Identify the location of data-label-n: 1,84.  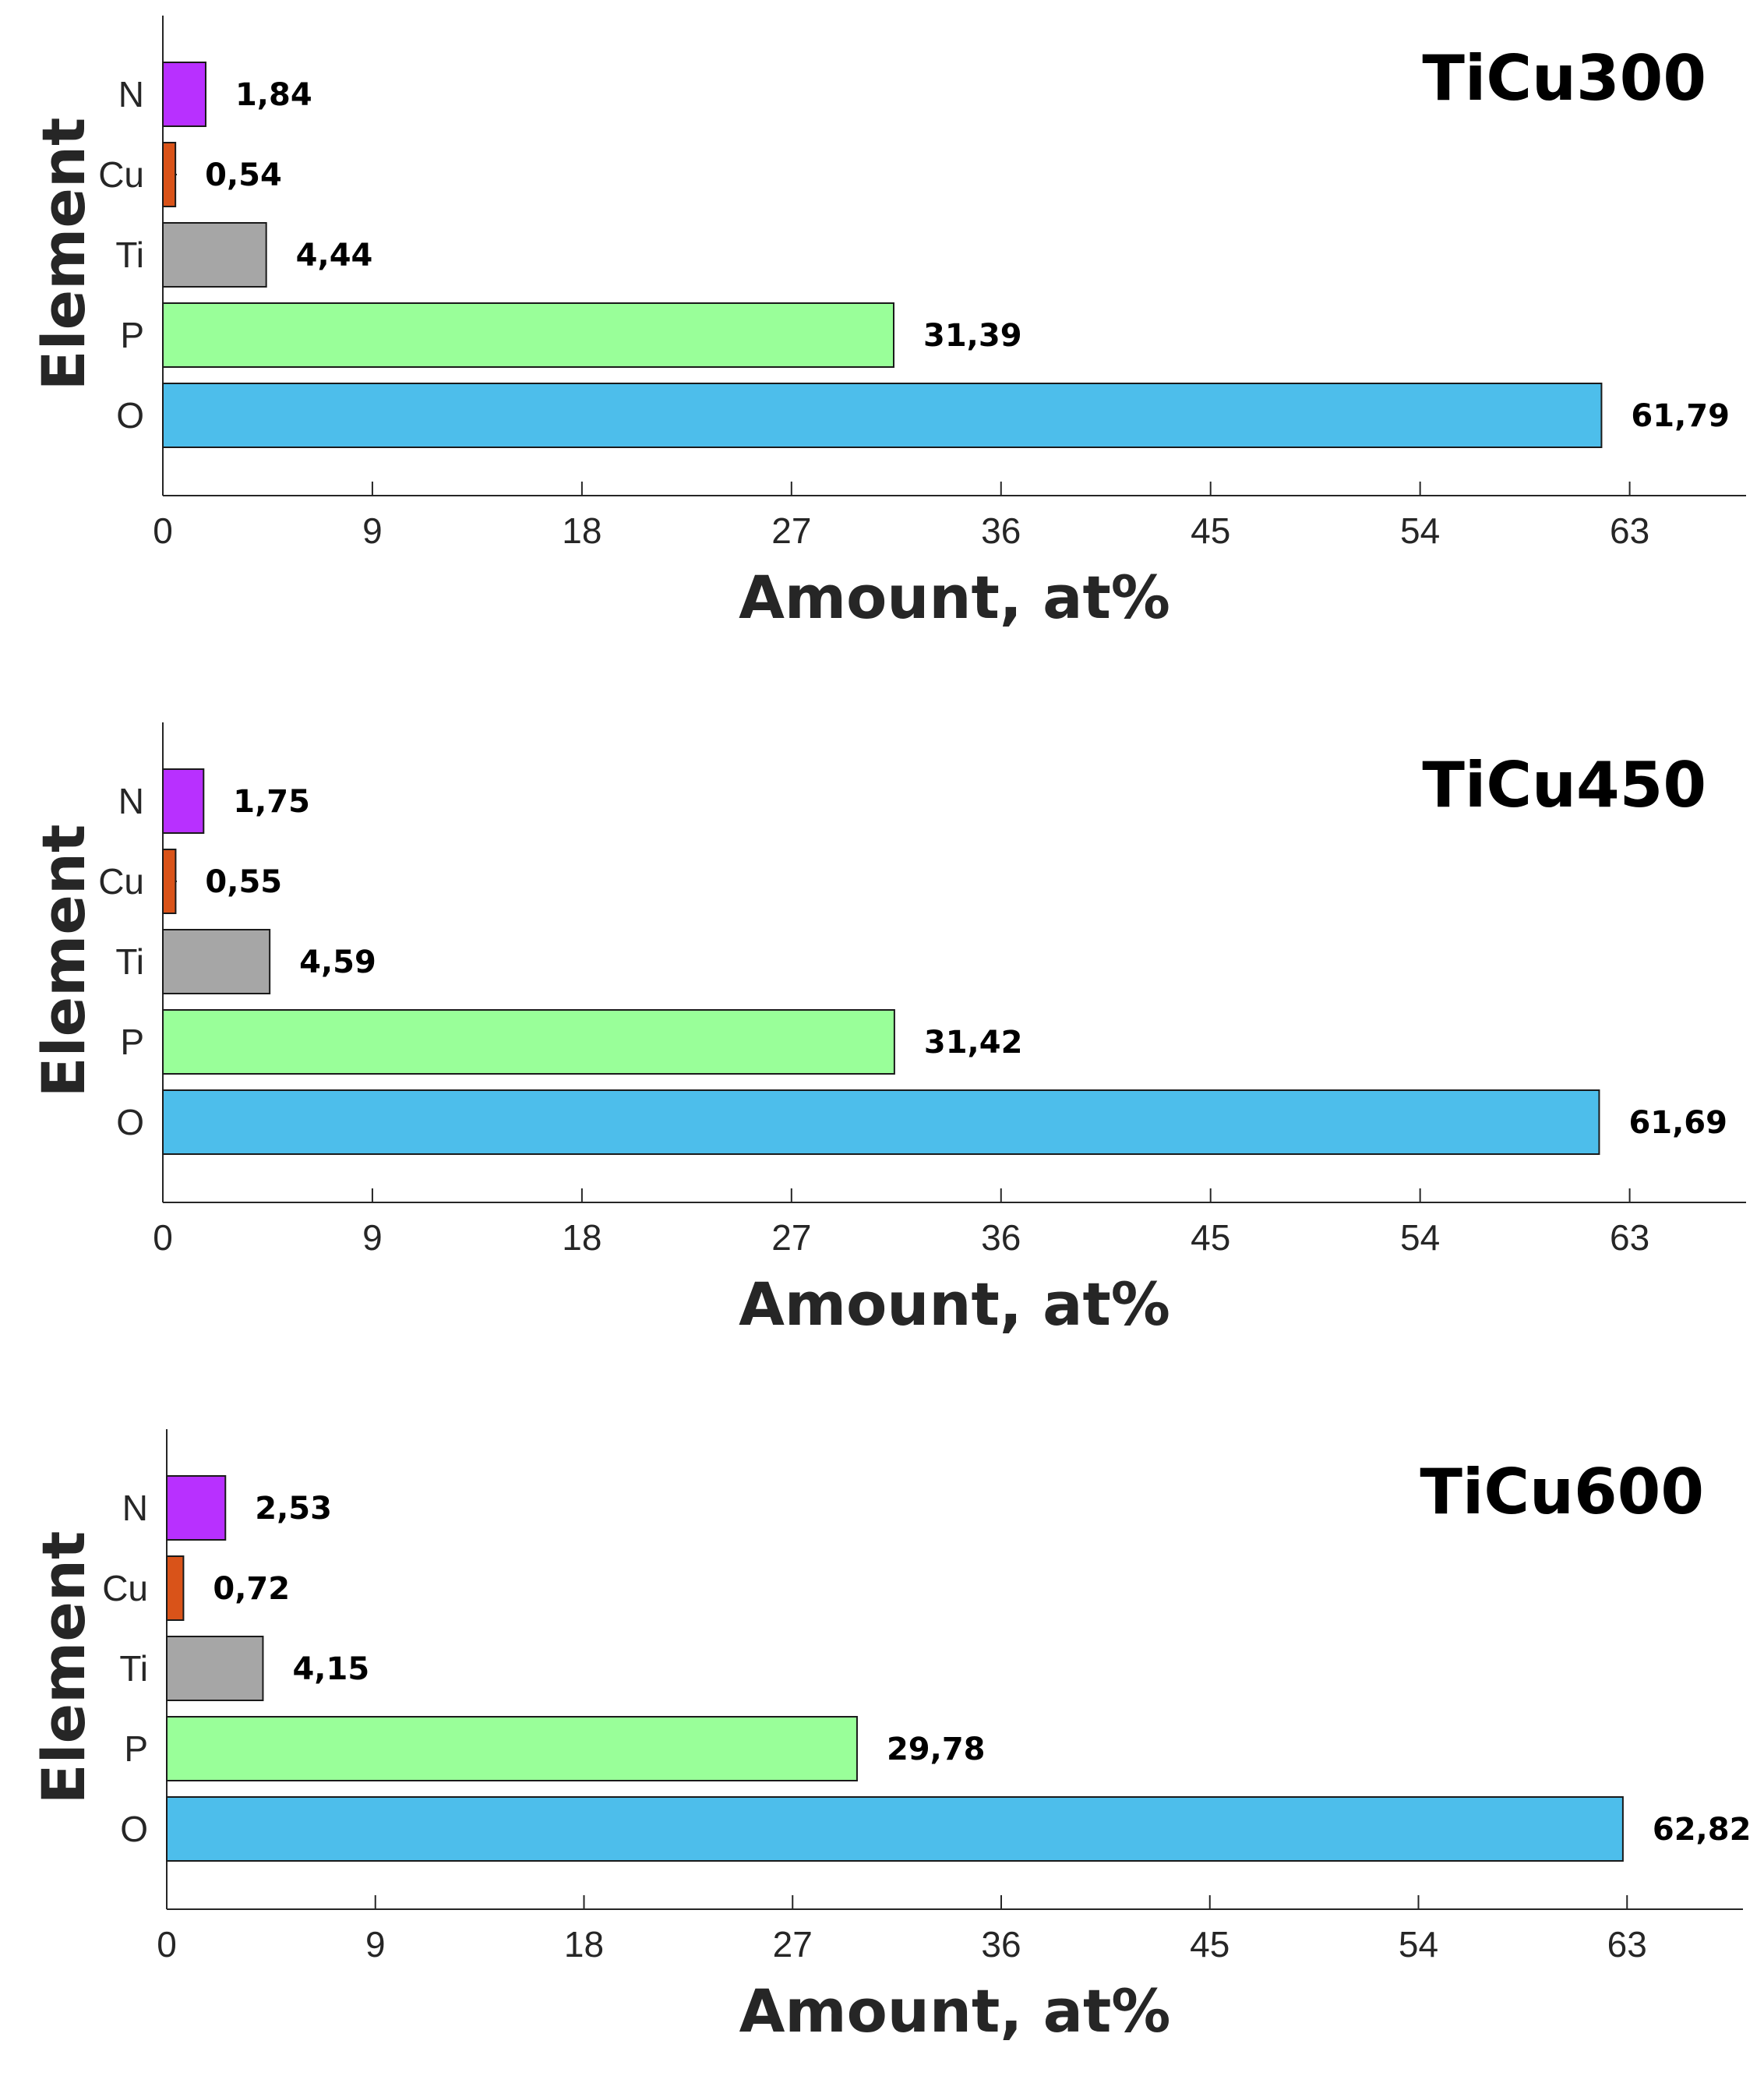
(273, 95).